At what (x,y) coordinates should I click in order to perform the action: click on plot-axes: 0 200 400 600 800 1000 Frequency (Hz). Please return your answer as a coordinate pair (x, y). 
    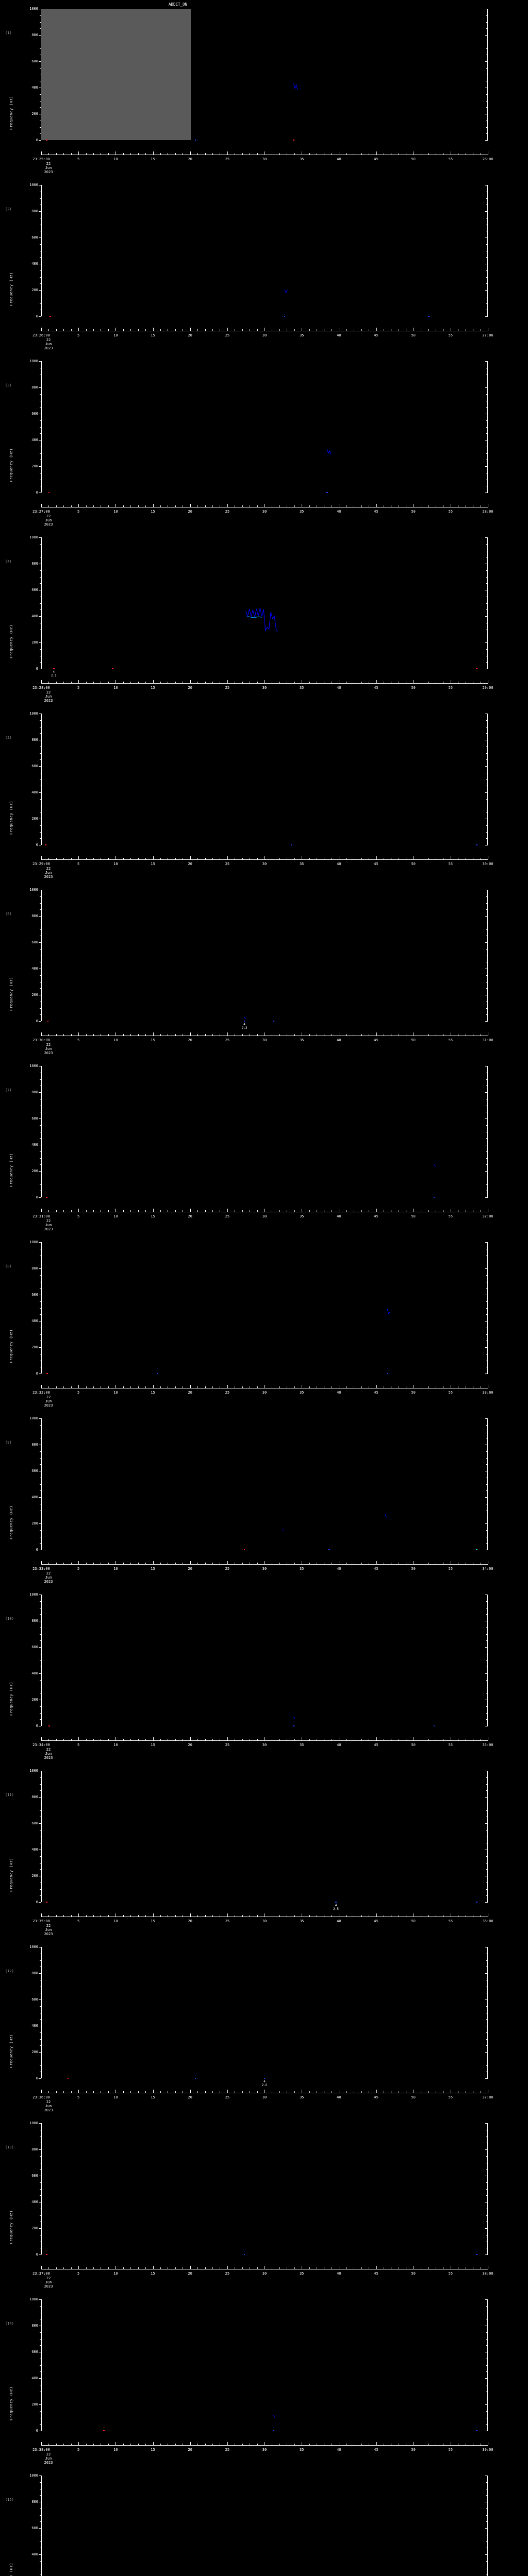
    Looking at the image, I should click on (248, 1131).